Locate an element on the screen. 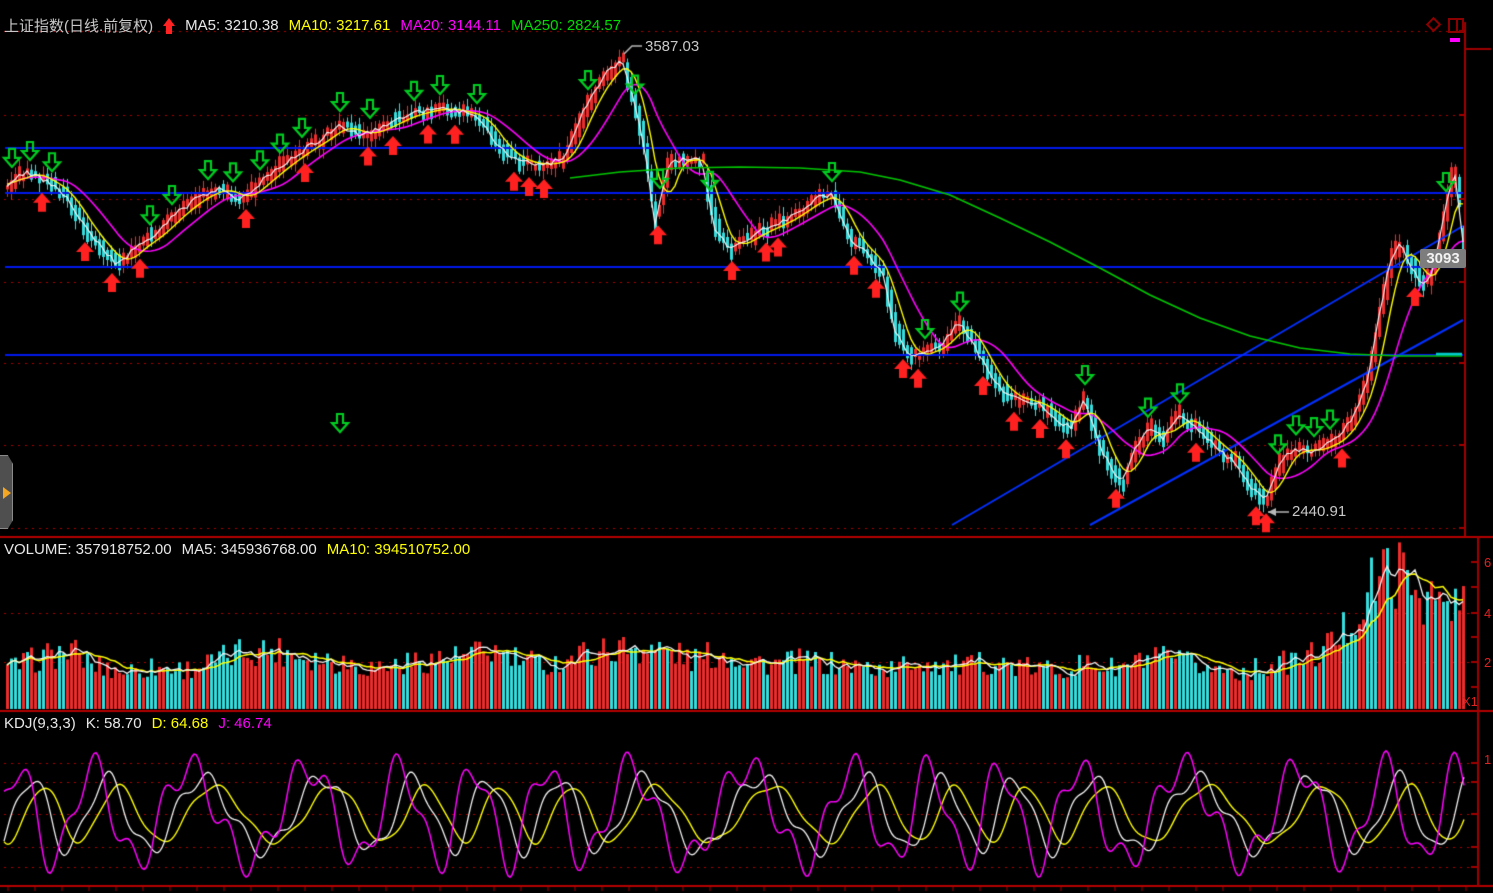 The height and width of the screenshot is (893, 1493). volume-axis-label: 6 is located at coordinates (1488, 562).